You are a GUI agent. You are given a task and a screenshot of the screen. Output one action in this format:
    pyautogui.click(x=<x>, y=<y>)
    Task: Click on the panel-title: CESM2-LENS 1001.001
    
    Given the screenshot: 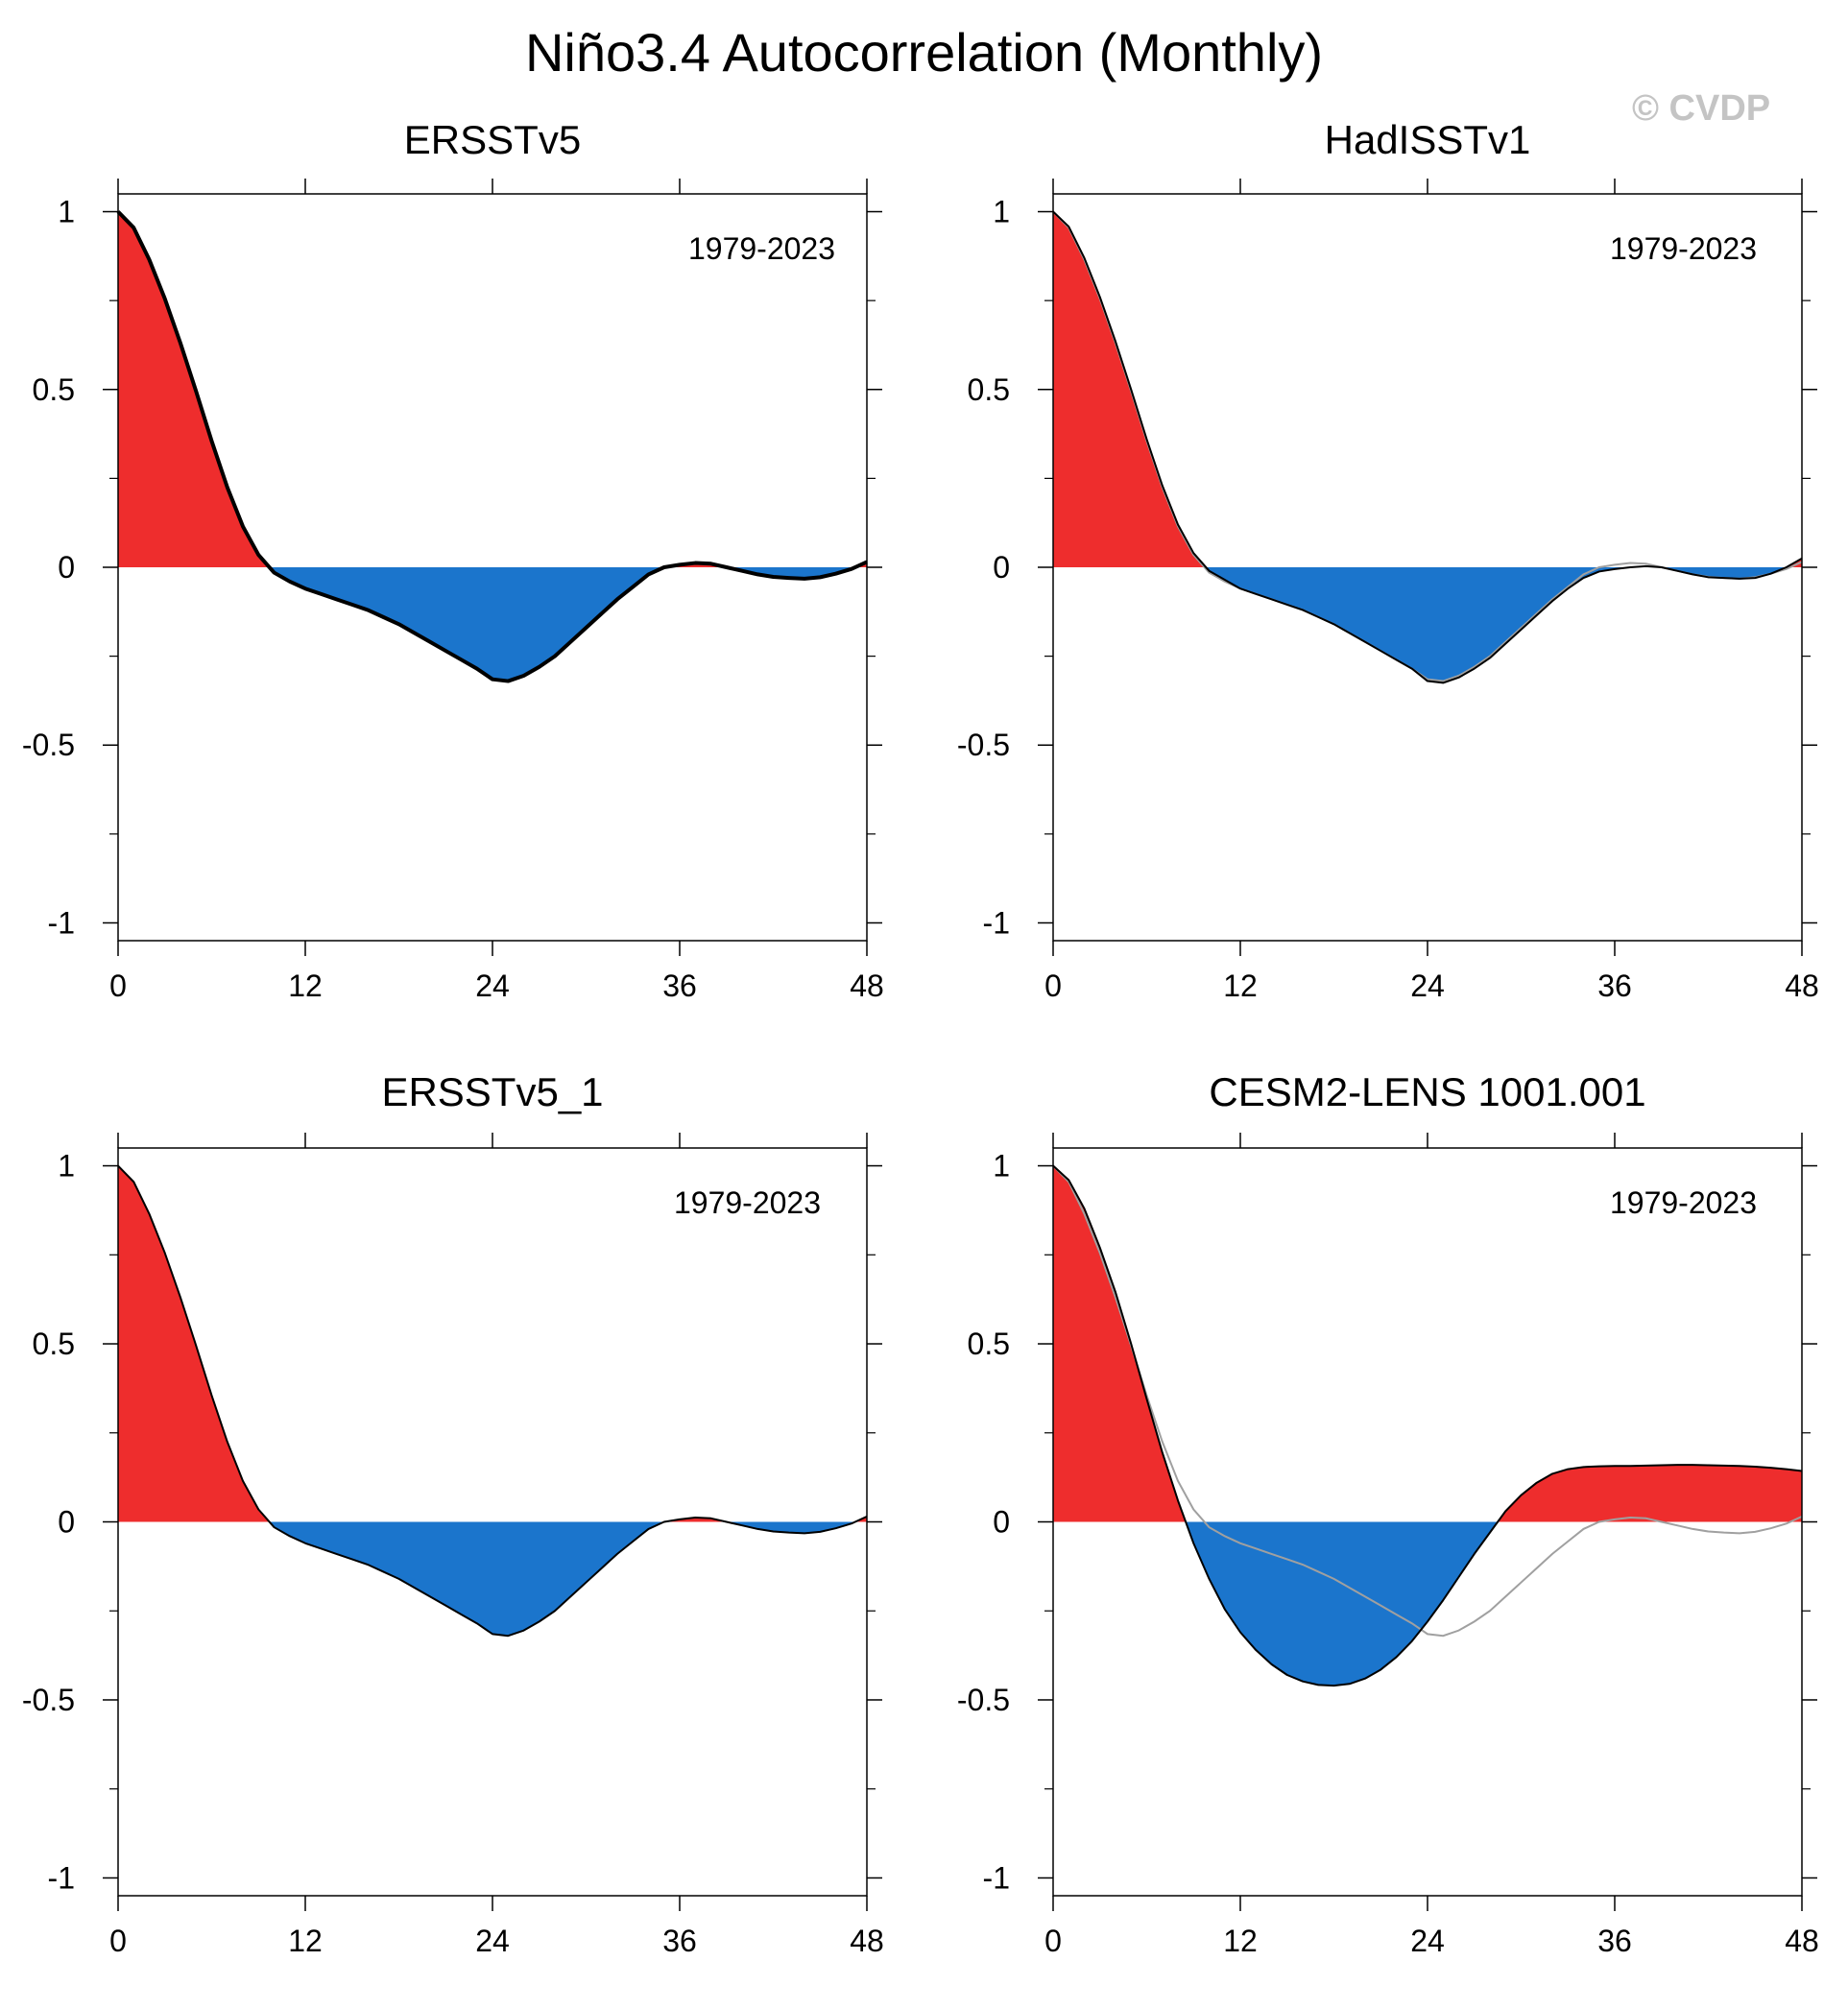 What is the action you would take?
    pyautogui.click(x=1427, y=1091)
    